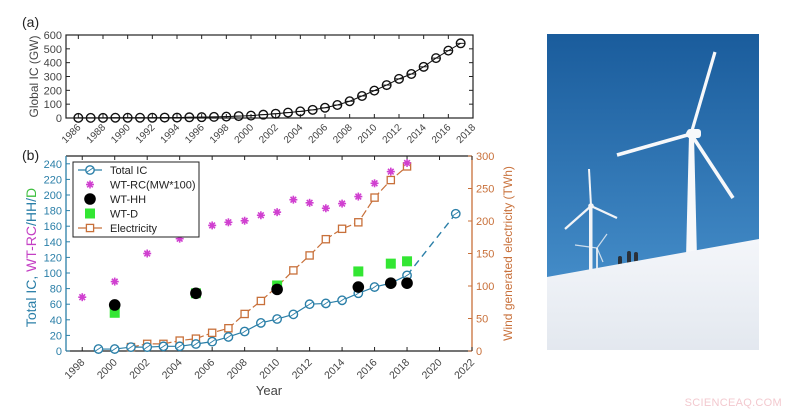 The width and height of the screenshot is (800, 420). Describe the element at coordinates (97, 134) in the screenshot. I see `svg-text: 1988` at that location.